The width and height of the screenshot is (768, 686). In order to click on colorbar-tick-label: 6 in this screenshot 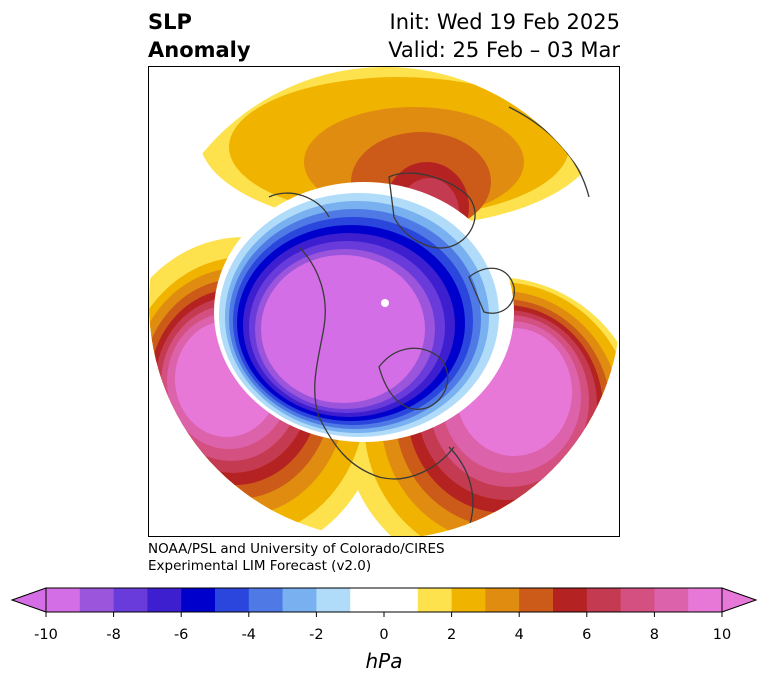, I will do `click(587, 635)`.